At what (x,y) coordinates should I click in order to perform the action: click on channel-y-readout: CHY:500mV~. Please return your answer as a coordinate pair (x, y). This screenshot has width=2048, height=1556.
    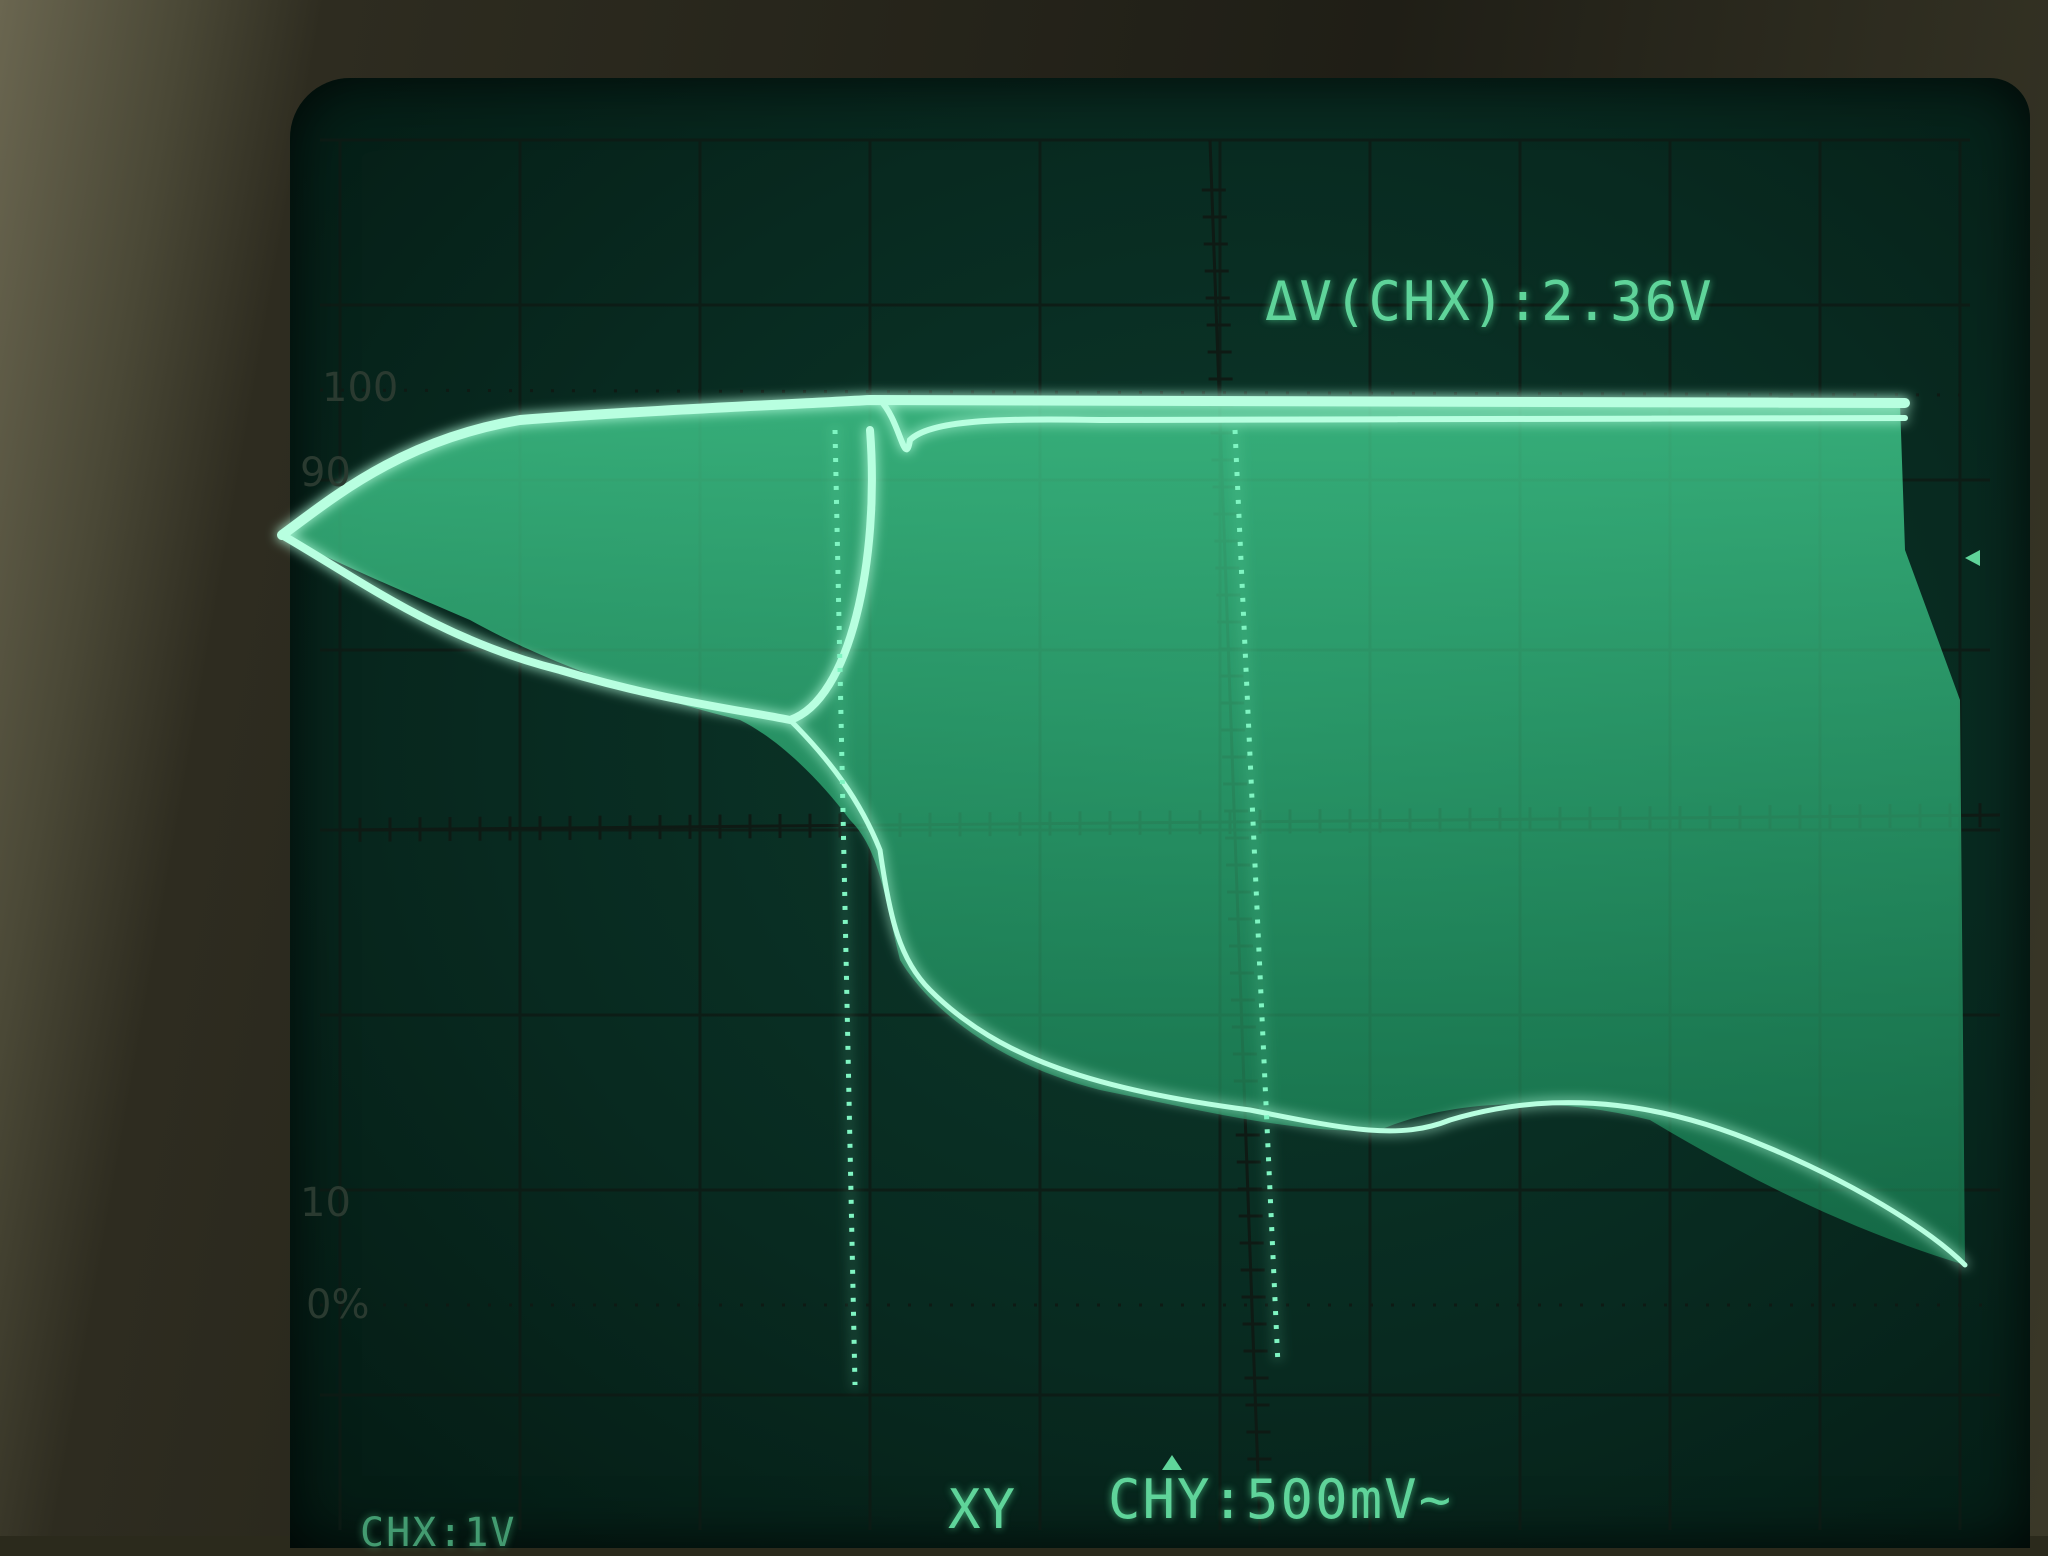
    Looking at the image, I should click on (1281, 1499).